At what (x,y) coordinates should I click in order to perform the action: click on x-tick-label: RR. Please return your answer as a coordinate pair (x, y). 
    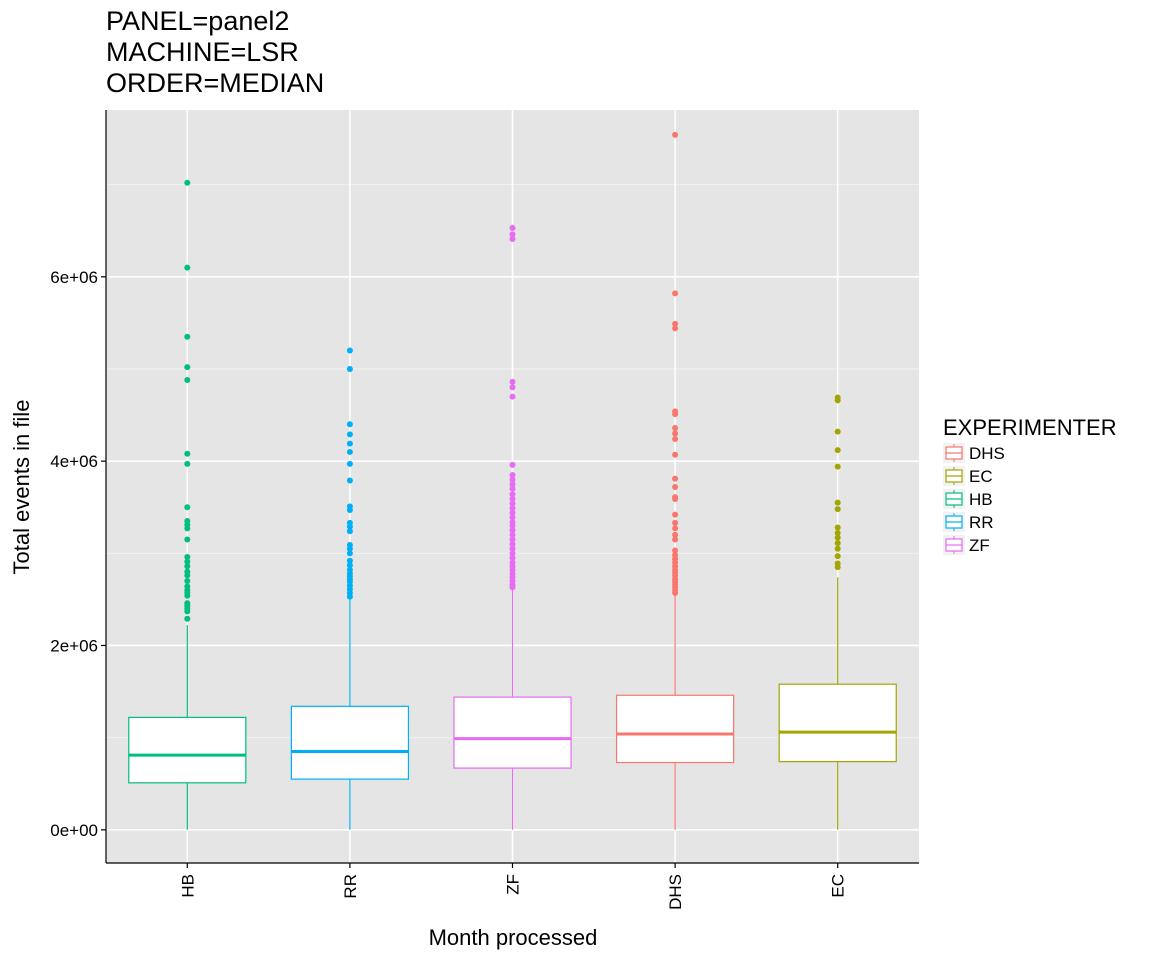
    Looking at the image, I should click on (350, 886).